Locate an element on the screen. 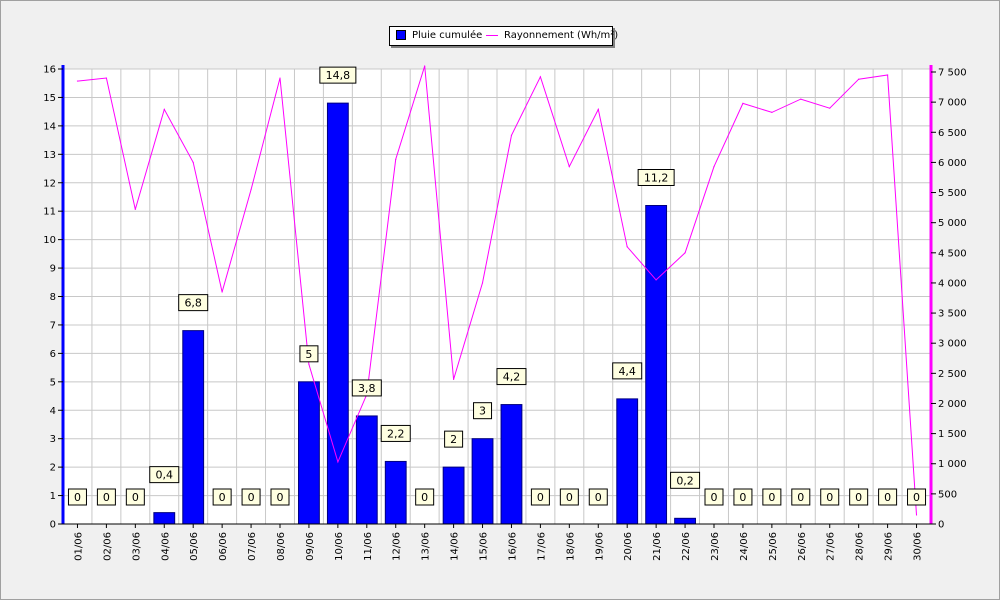  bar-22/06 is located at coordinates (685, 521).